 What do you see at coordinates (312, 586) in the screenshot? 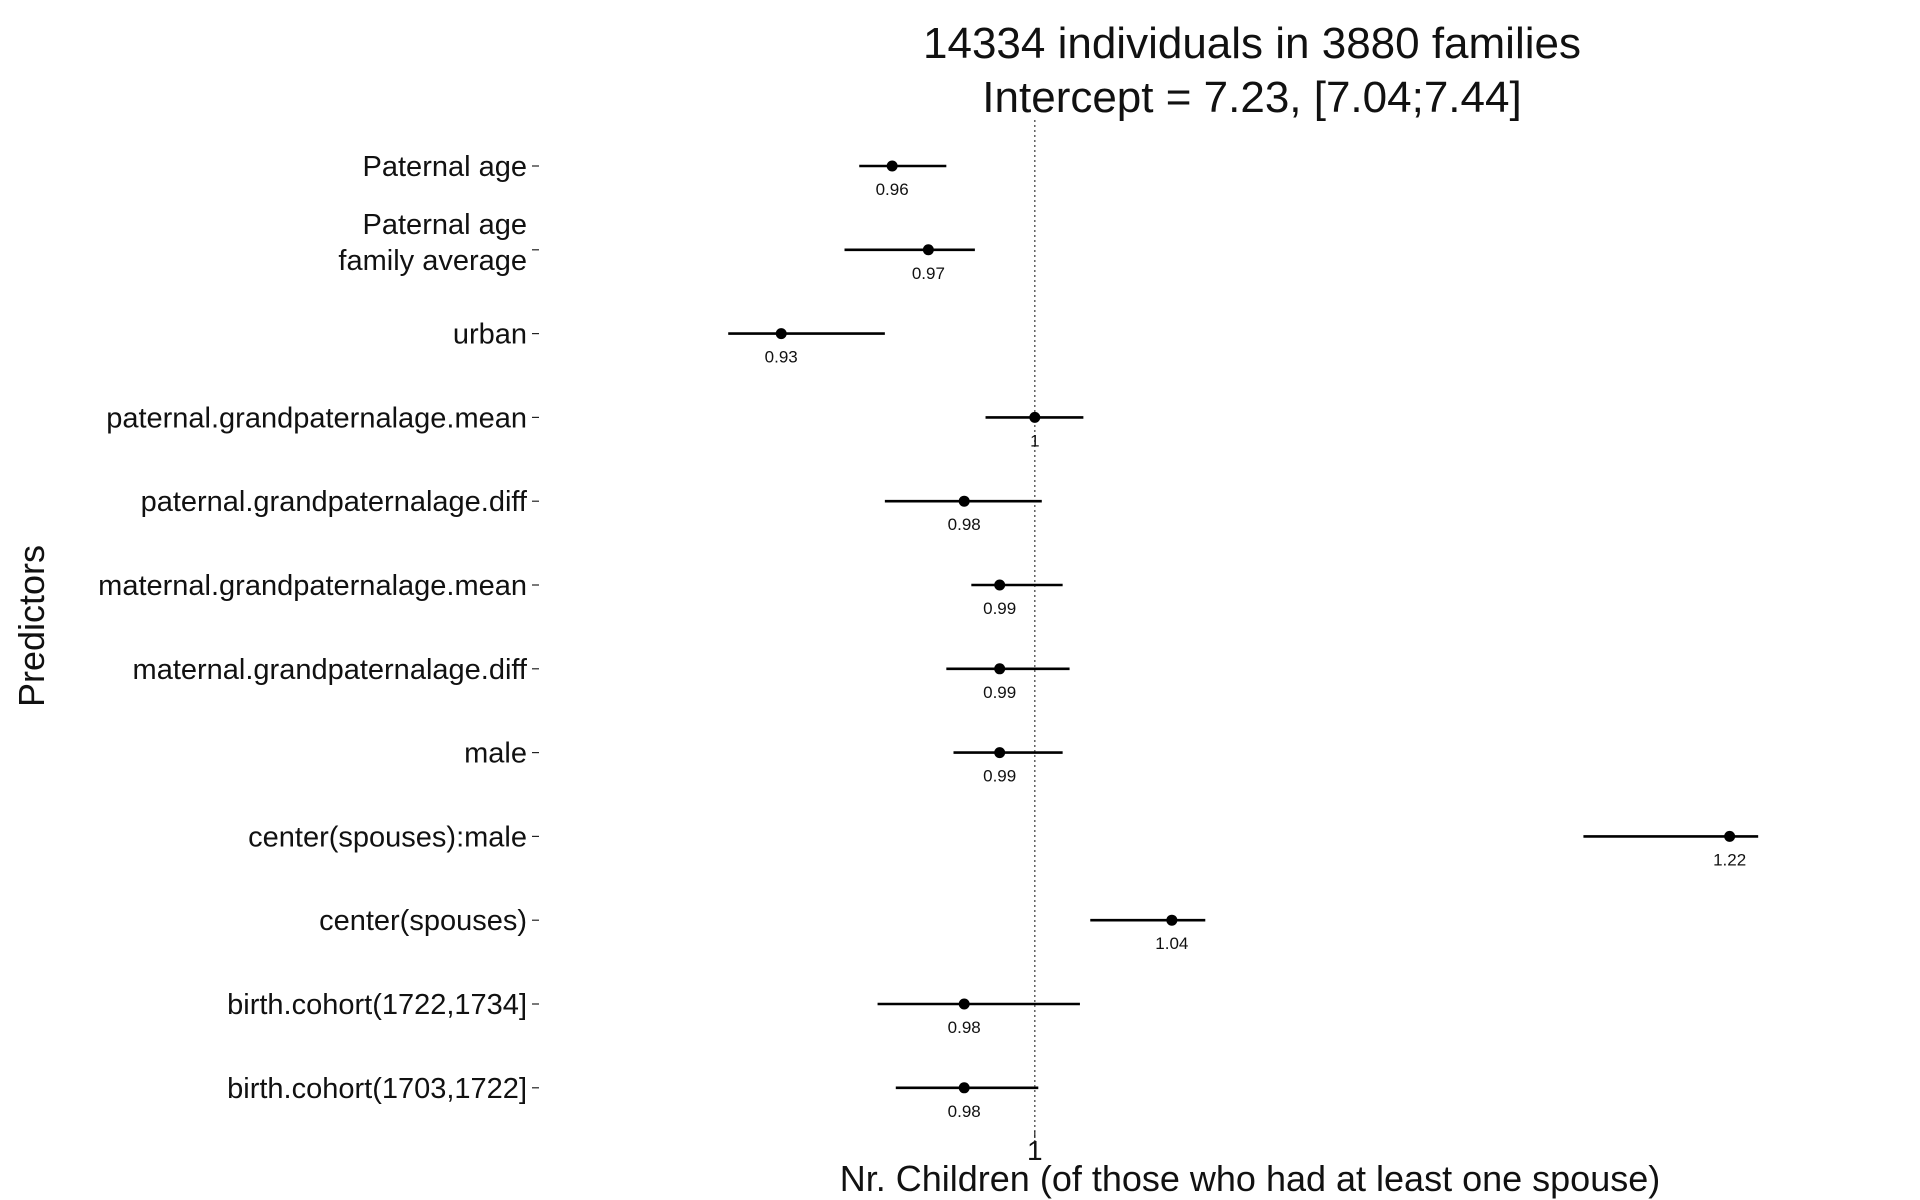
I see `y-tick-label: maternal.grandpaternalage.mean` at bounding box center [312, 586].